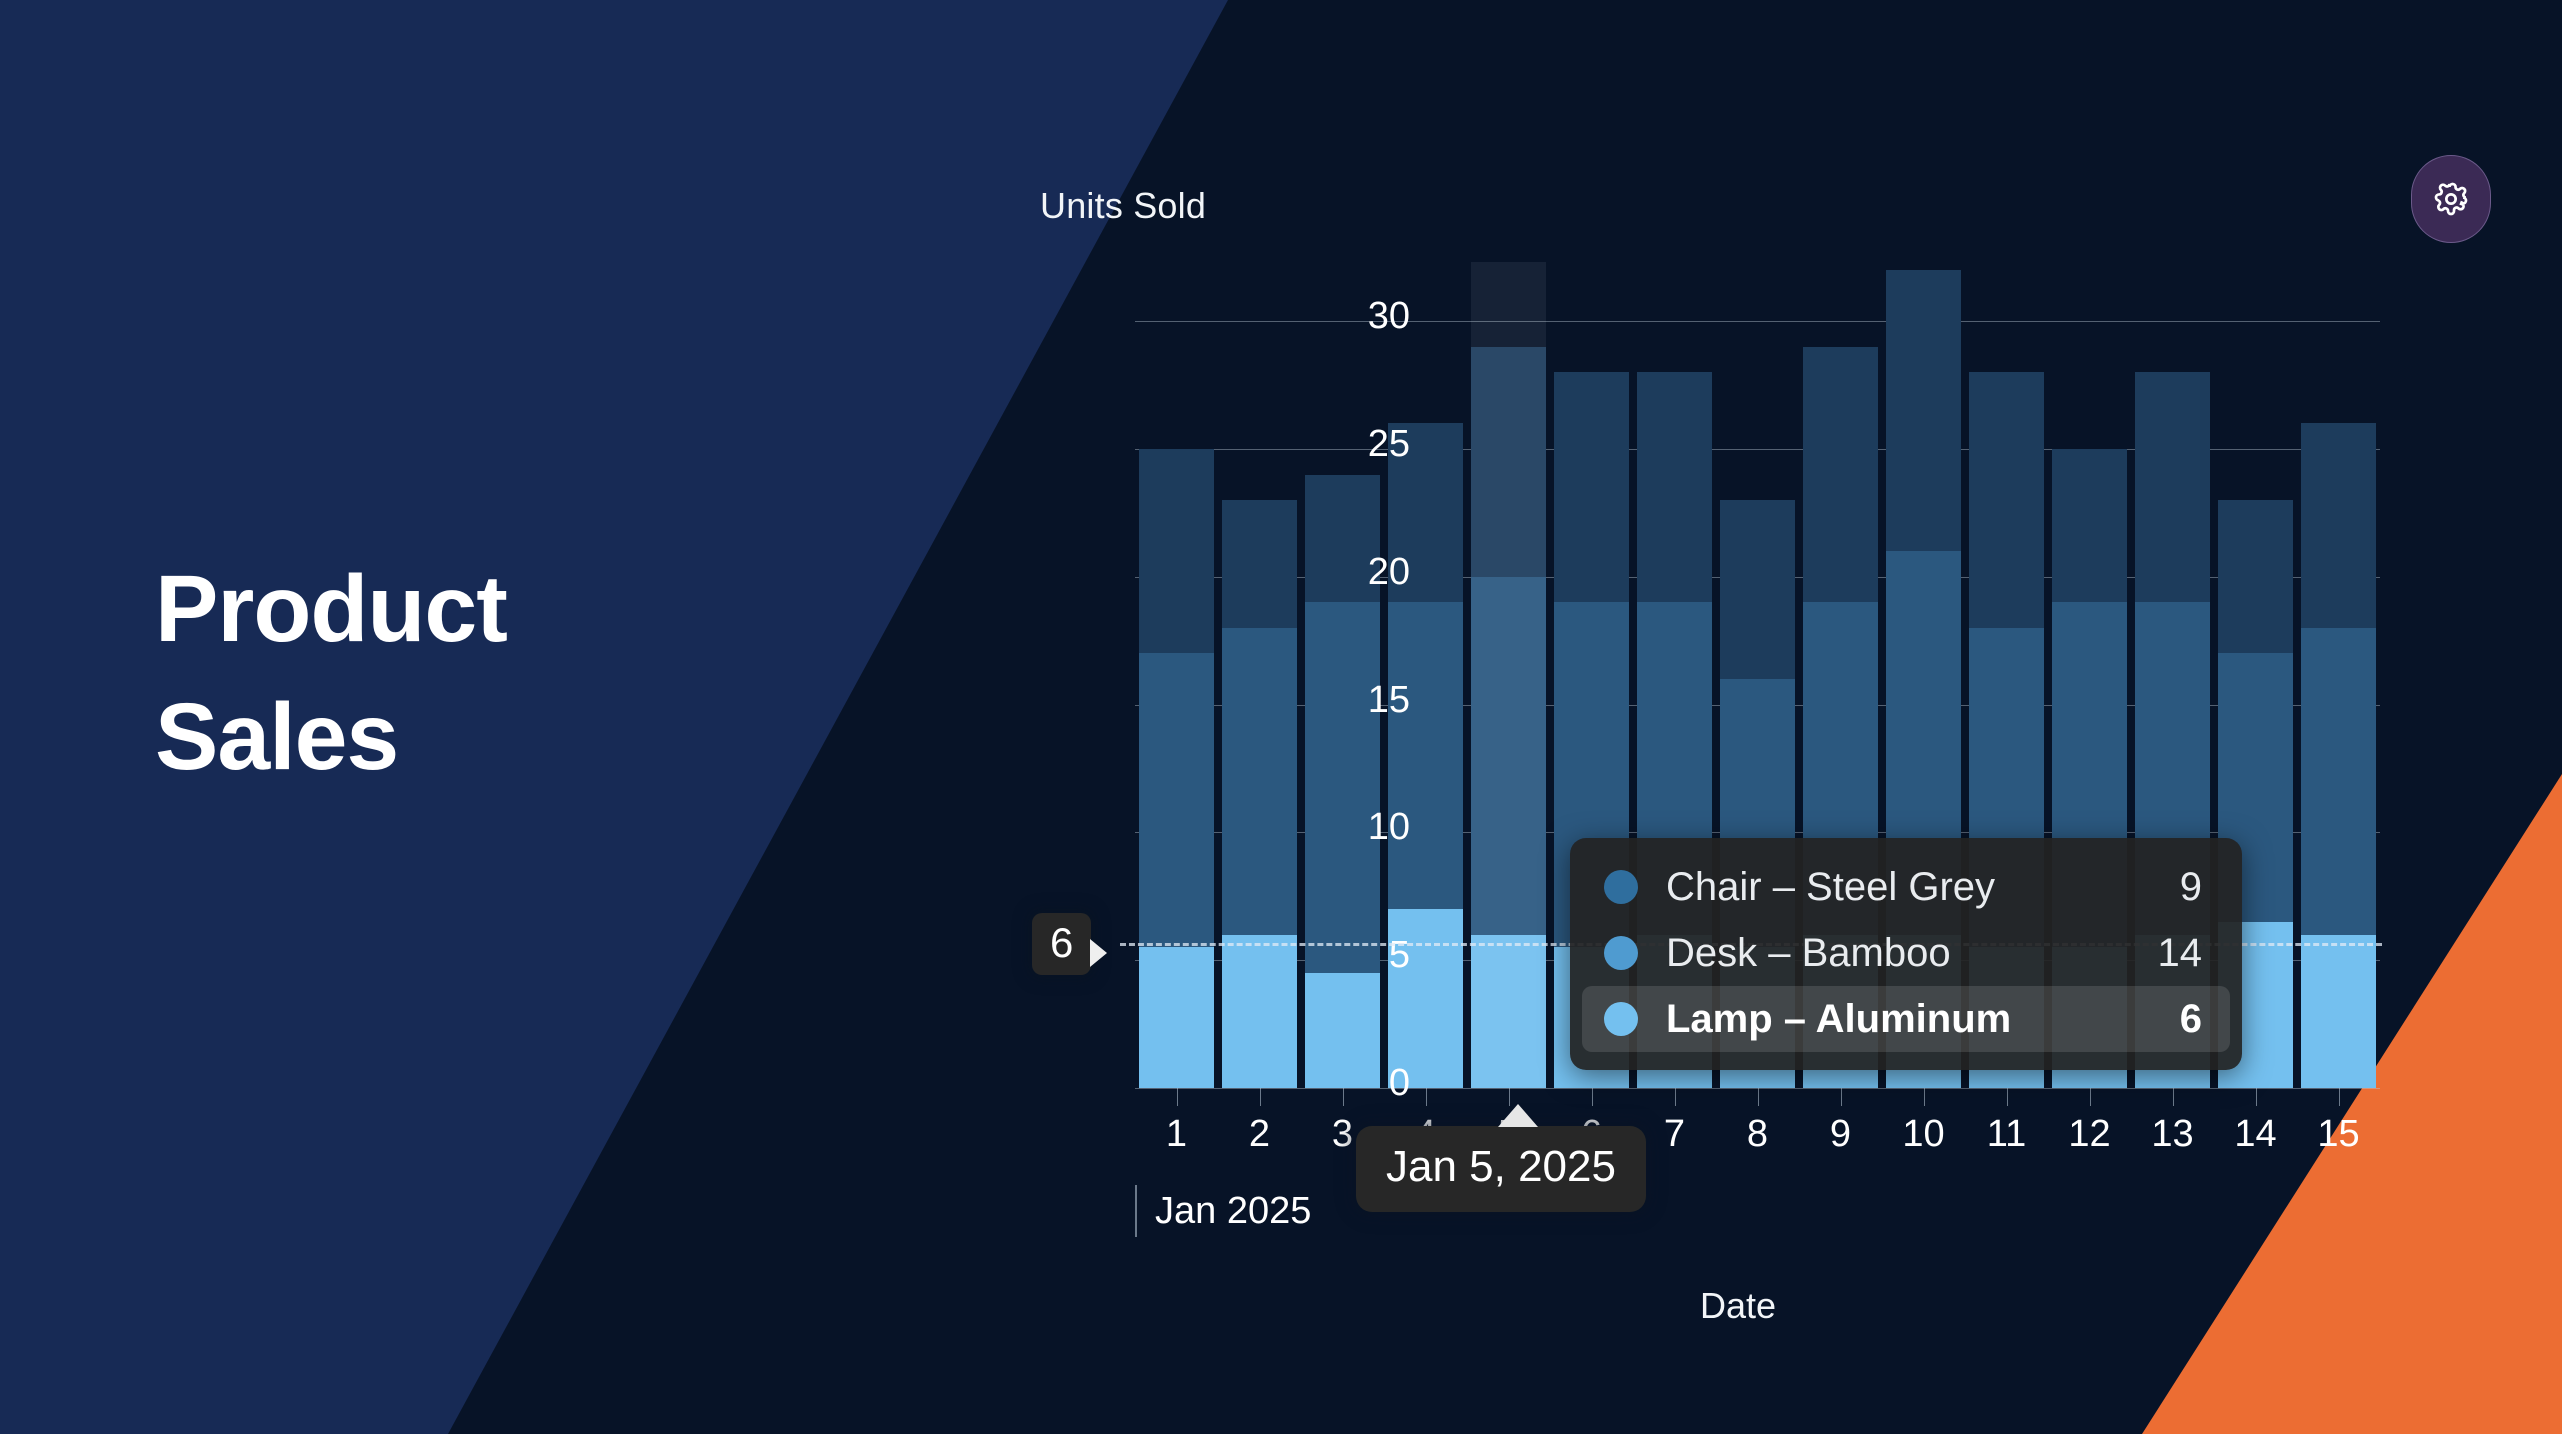 The image size is (2562, 1434). I want to click on x-axis-period-band: Jan 2025, so click(1223, 1211).